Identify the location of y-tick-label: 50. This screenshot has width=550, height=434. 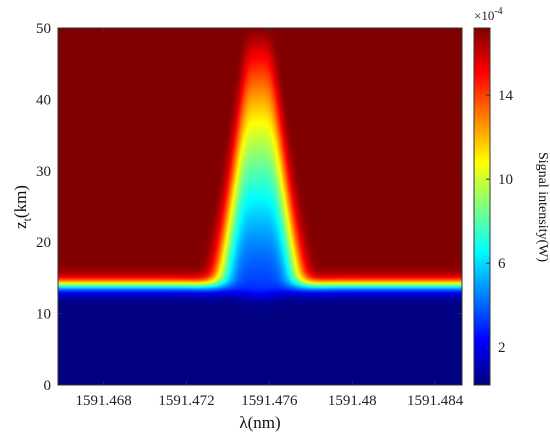
(43, 29).